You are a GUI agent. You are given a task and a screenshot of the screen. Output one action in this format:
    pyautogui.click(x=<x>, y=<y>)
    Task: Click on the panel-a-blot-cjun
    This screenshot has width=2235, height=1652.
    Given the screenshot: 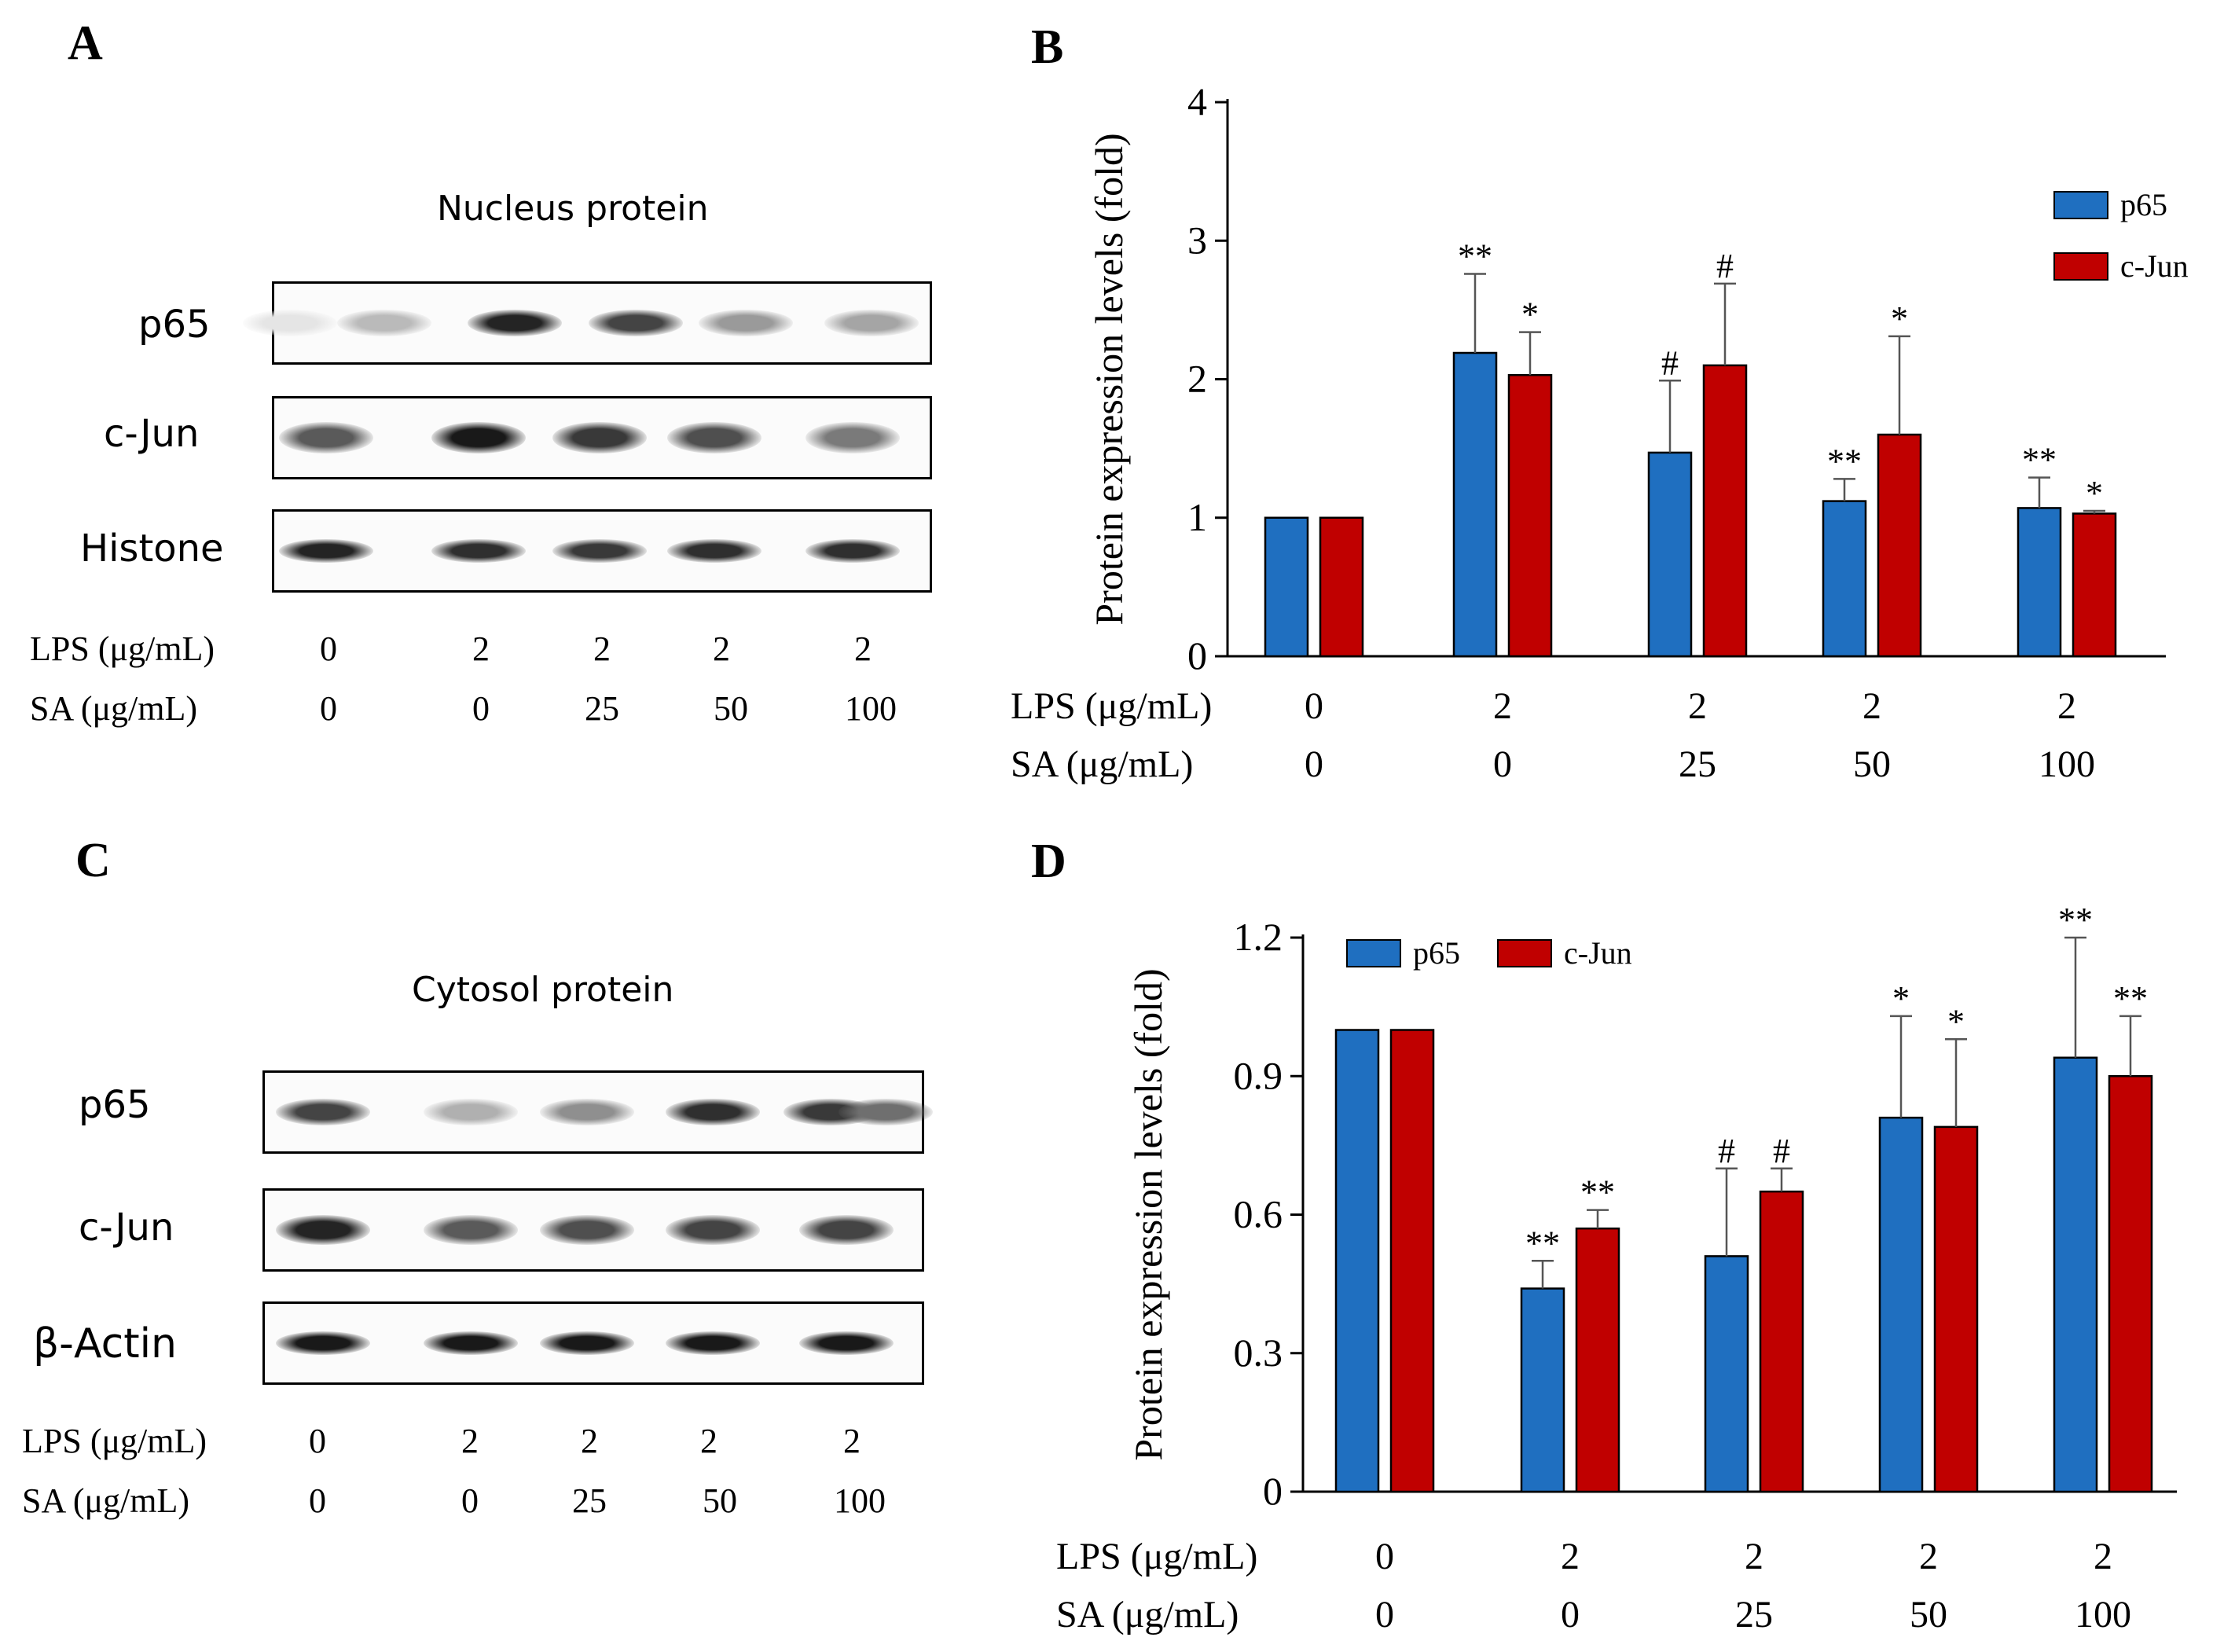 What is the action you would take?
    pyautogui.click(x=602, y=438)
    